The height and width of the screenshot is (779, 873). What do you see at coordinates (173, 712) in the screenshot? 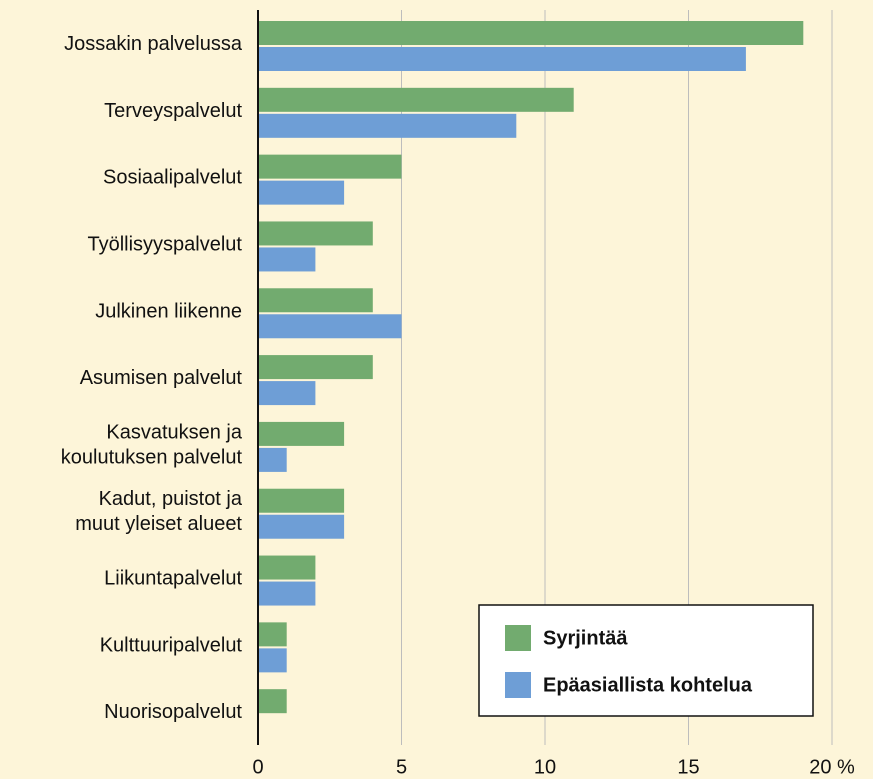
I see `y-tick-label: Nuorisopalvelut` at bounding box center [173, 712].